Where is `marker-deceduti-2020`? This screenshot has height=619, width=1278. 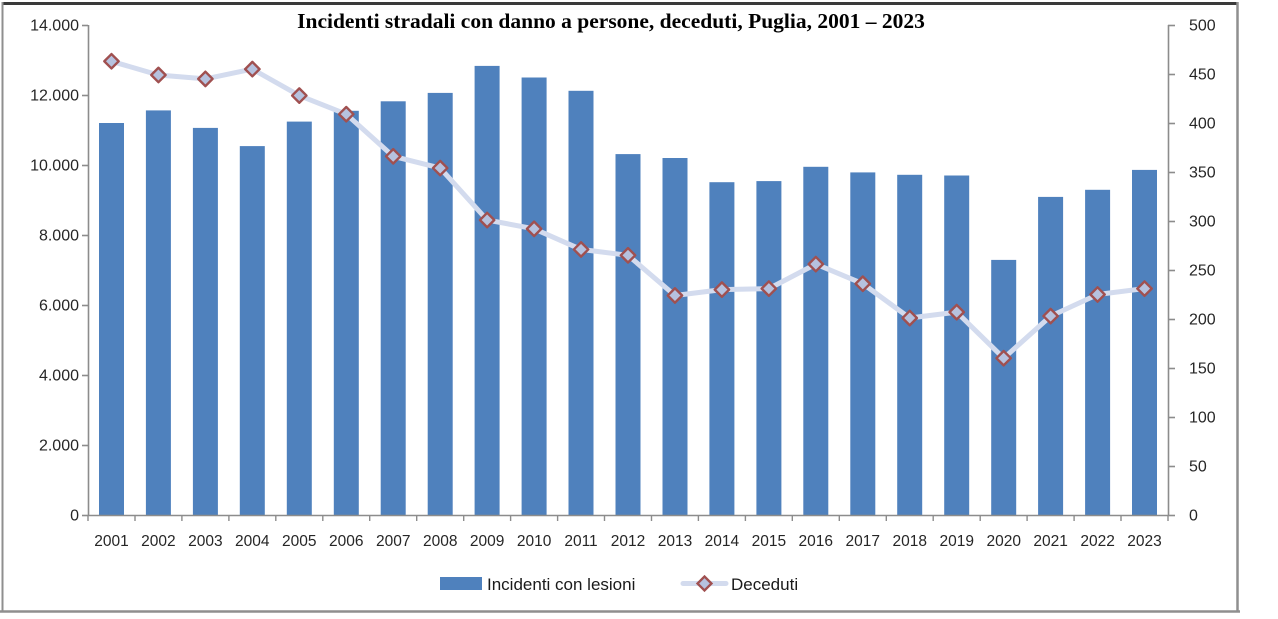
marker-deceduti-2020 is located at coordinates (1004, 358).